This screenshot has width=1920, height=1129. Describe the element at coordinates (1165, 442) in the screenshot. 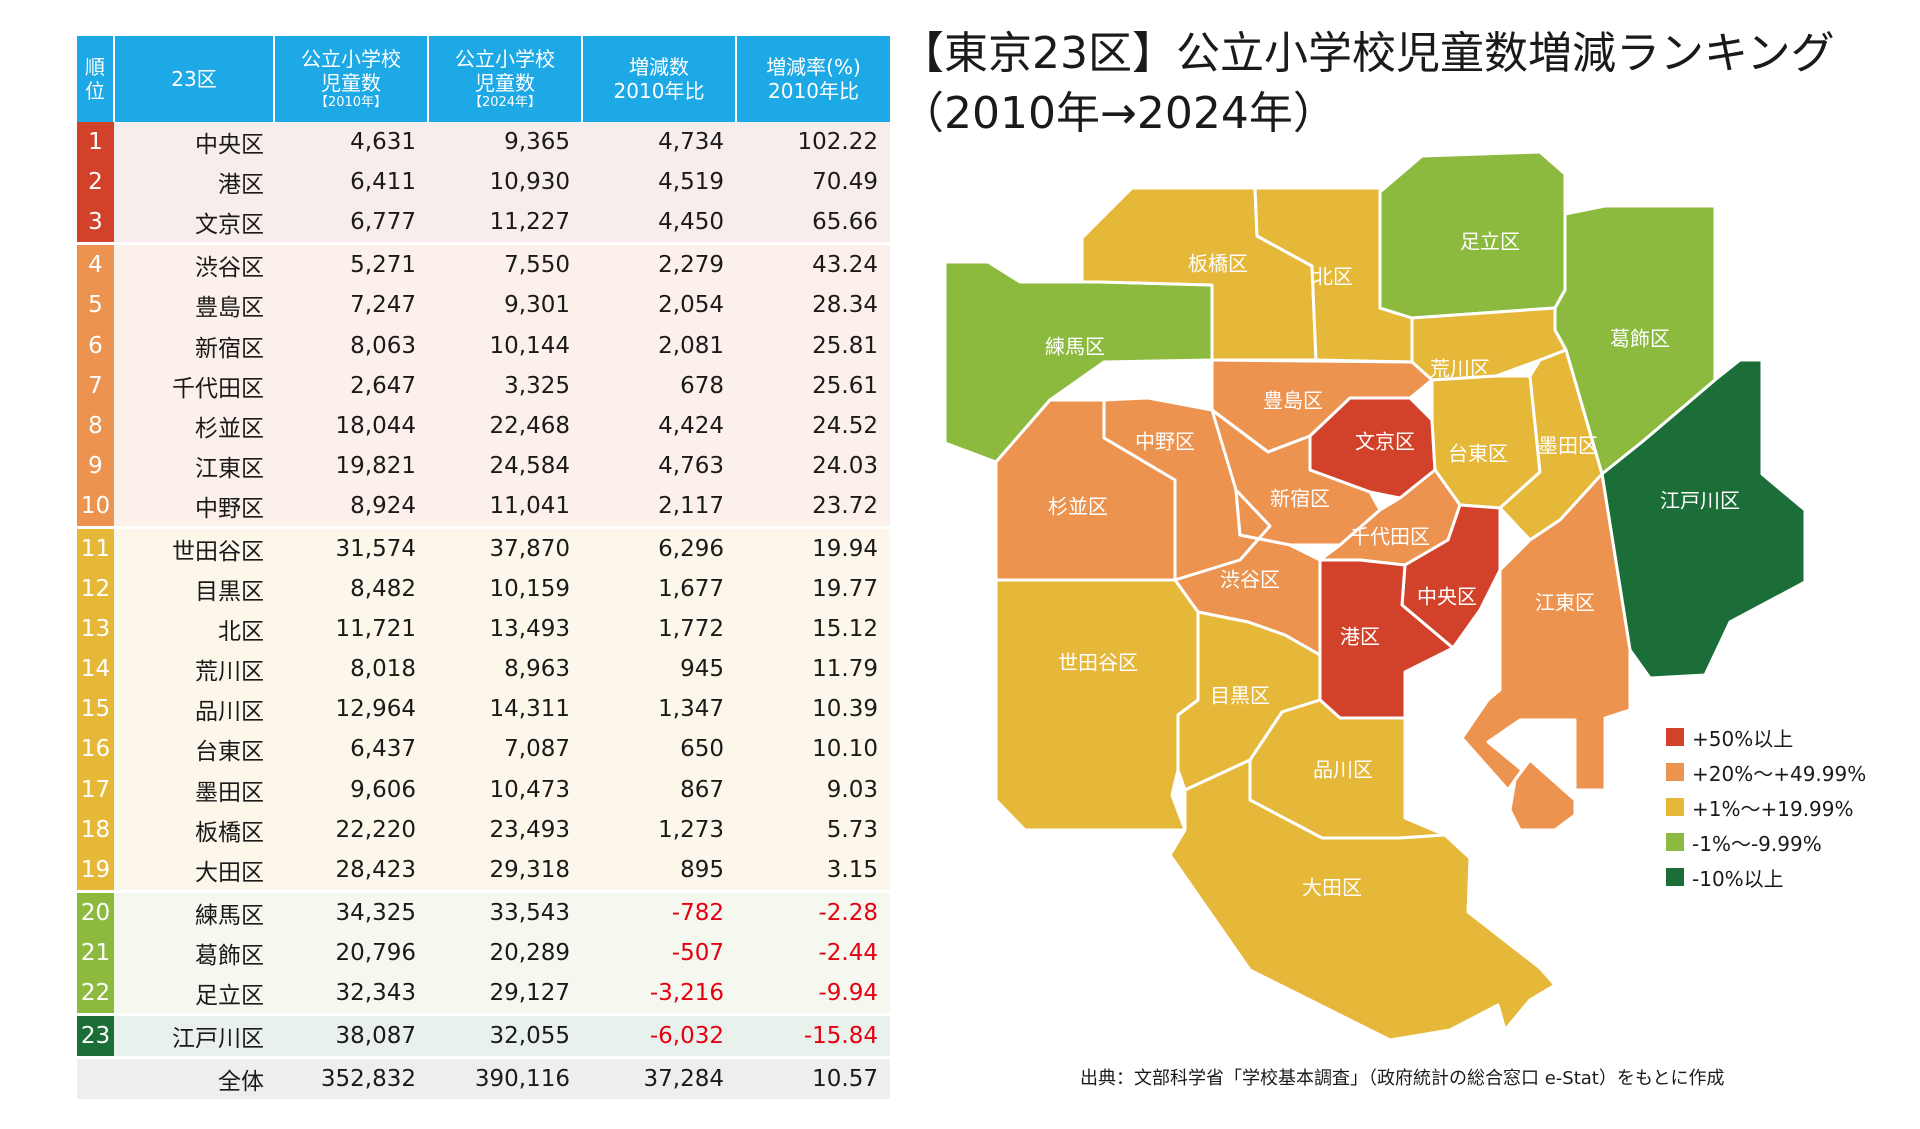

I see `label-nakano: 中野区` at that location.